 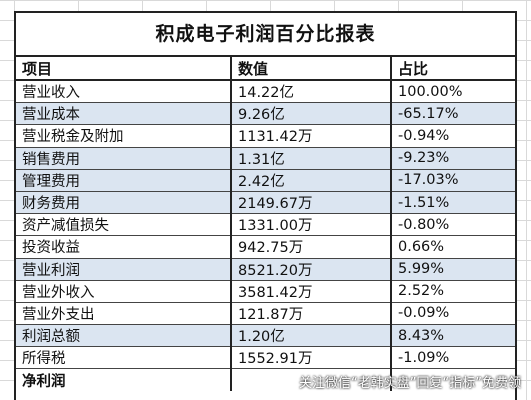 I want to click on cell-item: 营业税金及附加, so click(x=124, y=136).